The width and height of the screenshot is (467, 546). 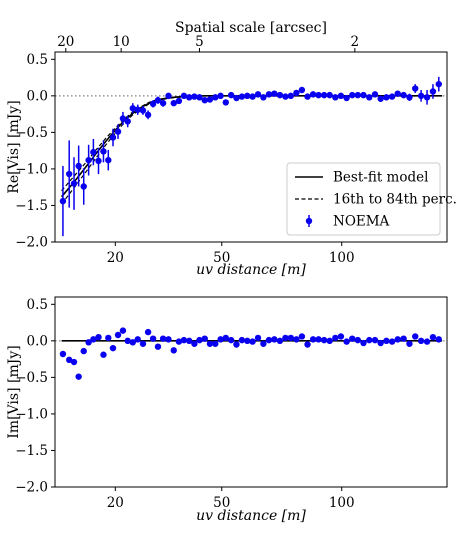 I want to click on legend-label: Best-fit model, so click(x=380, y=178).